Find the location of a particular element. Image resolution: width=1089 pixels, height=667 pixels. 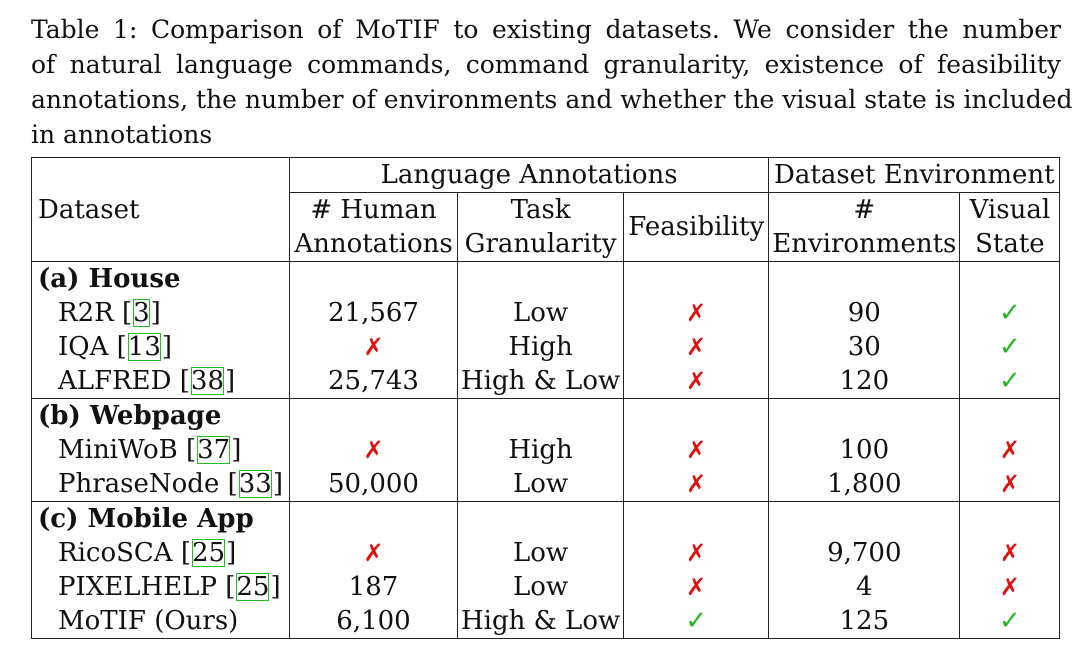

environments-cell: 9,700 is located at coordinates (864, 553).